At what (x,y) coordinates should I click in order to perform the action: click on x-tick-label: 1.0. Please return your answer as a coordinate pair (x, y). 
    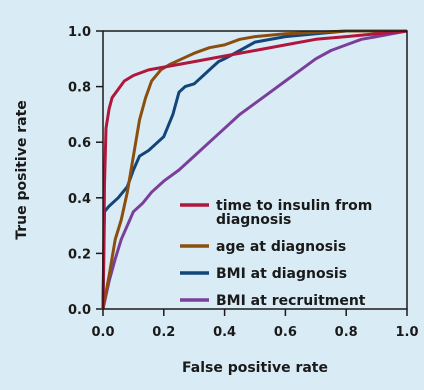
    Looking at the image, I should click on (406, 332).